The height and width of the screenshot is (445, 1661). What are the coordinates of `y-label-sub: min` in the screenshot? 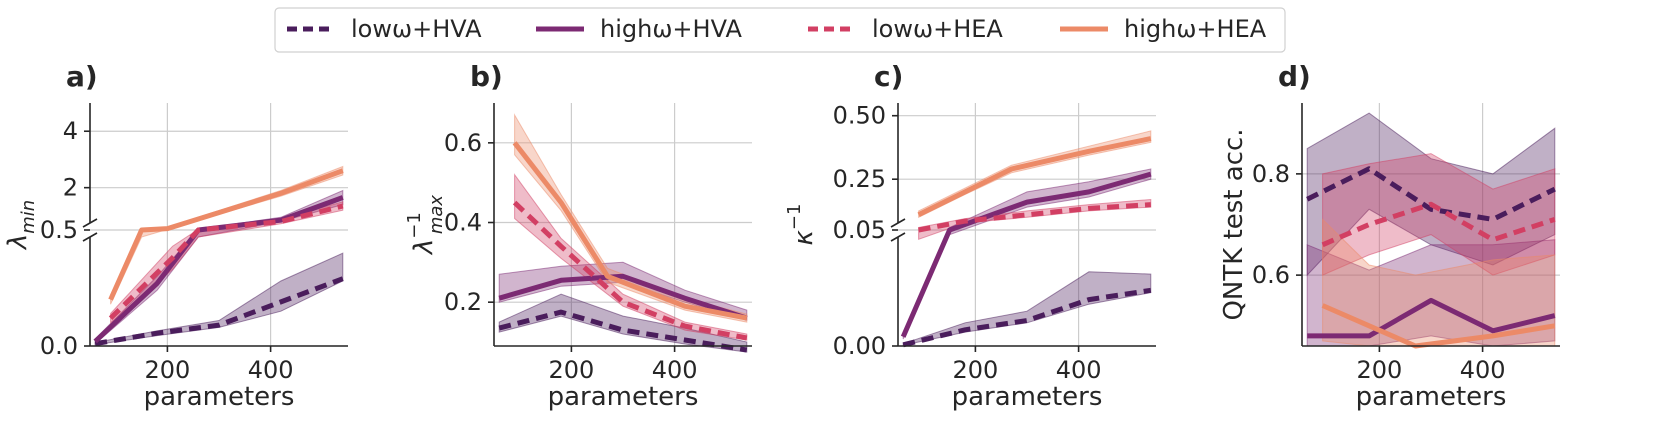 It's located at (28, 217).